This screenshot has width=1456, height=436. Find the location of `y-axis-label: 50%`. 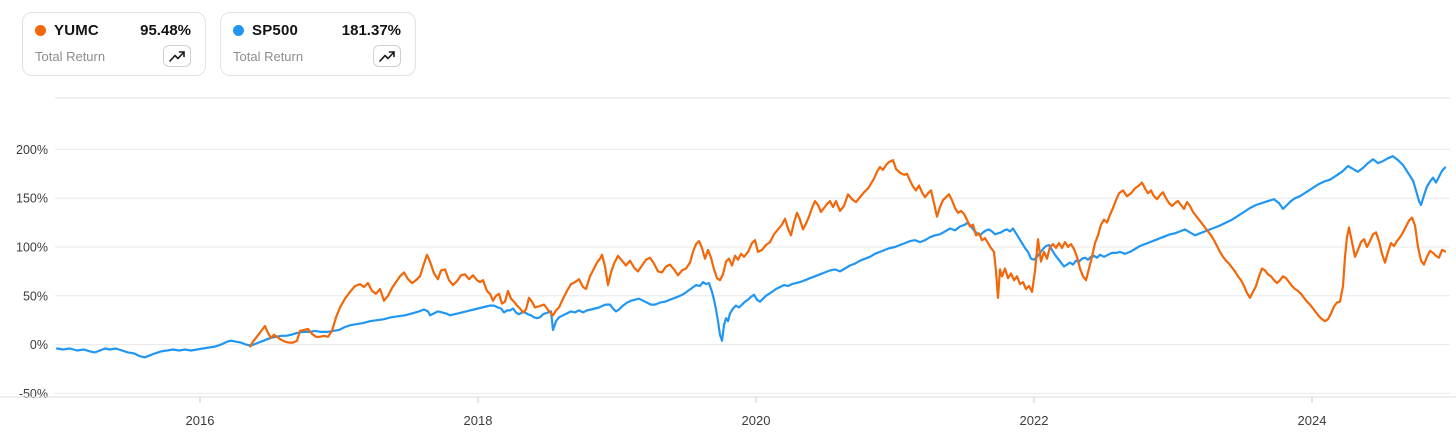

y-axis-label: 50% is located at coordinates (35, 296).